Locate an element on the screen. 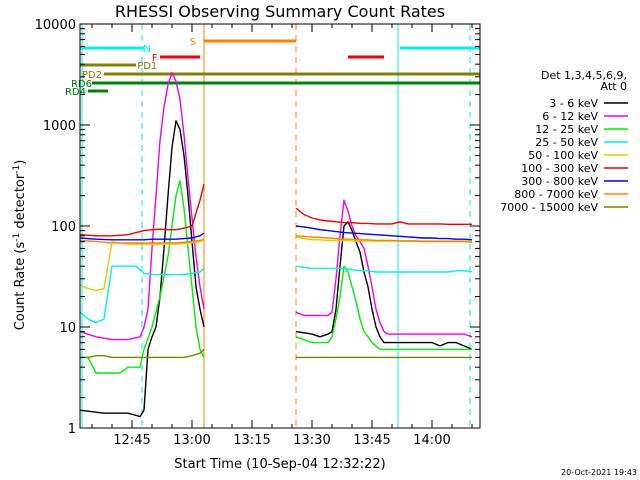 This screenshot has width=640, height=480. y-tick-label: 10000 is located at coordinates (55, 25).